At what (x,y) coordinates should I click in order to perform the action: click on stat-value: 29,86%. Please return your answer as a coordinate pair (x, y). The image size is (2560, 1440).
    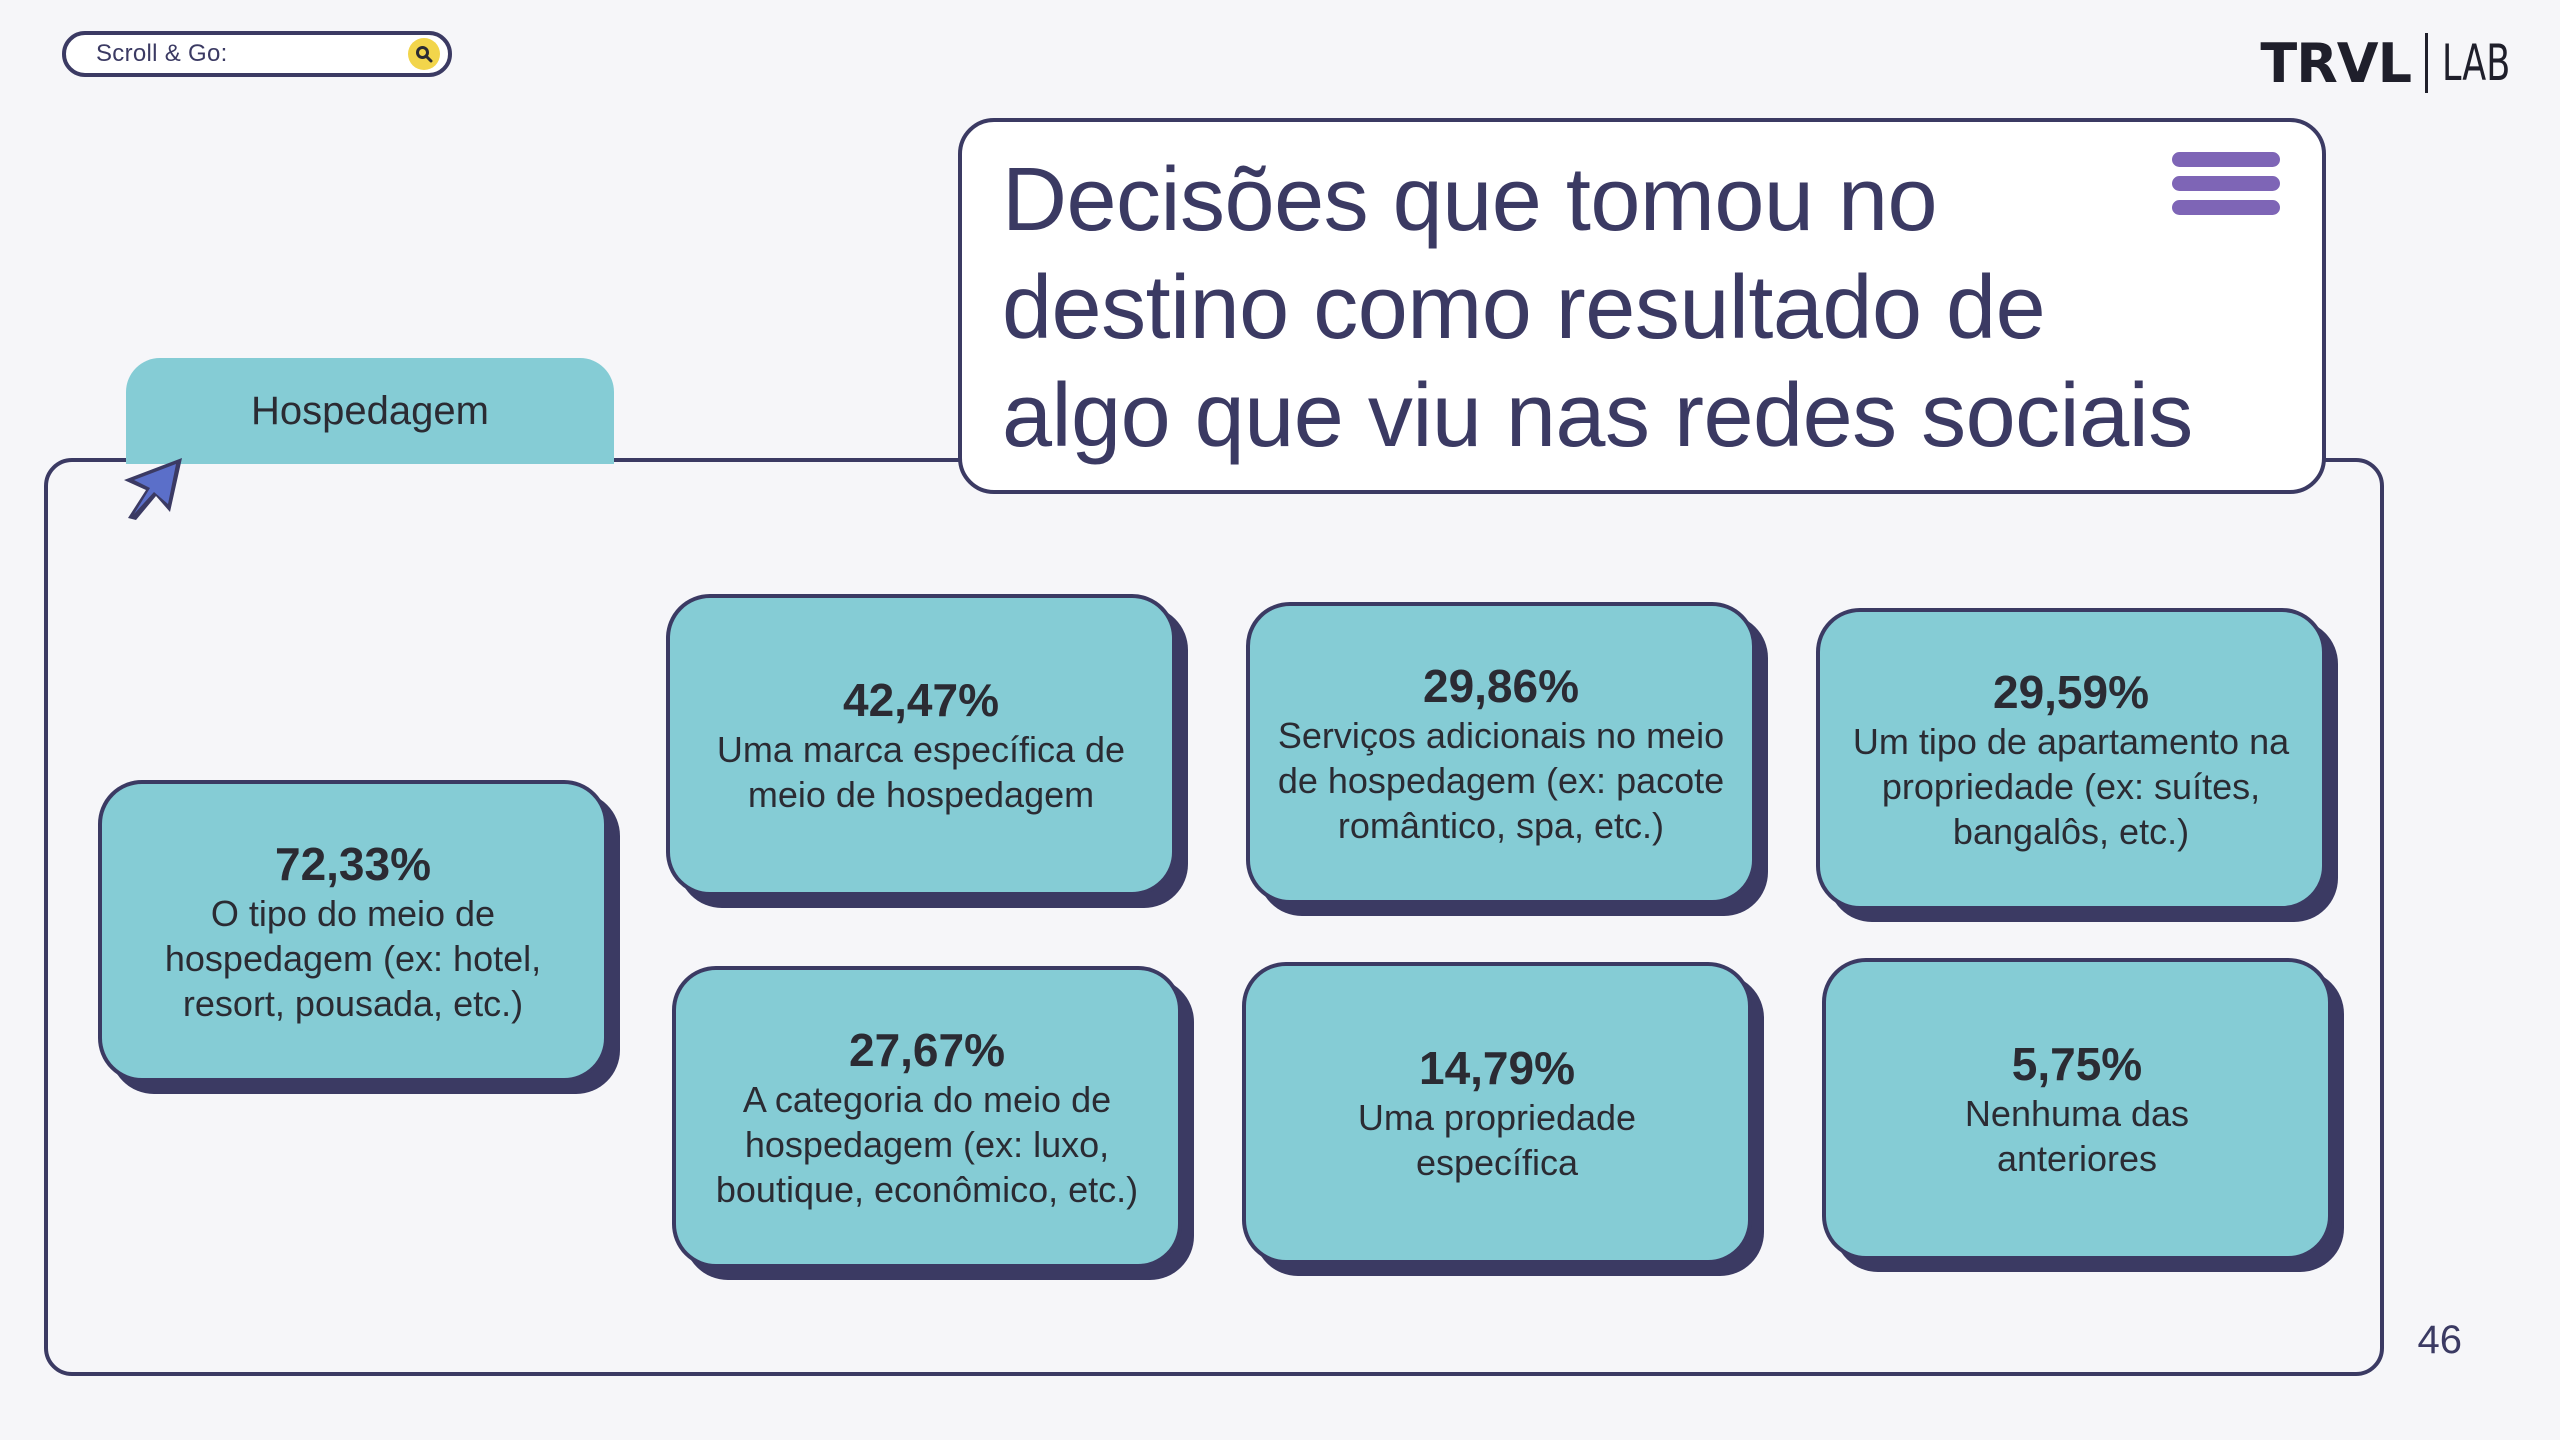
    Looking at the image, I should click on (1500, 685).